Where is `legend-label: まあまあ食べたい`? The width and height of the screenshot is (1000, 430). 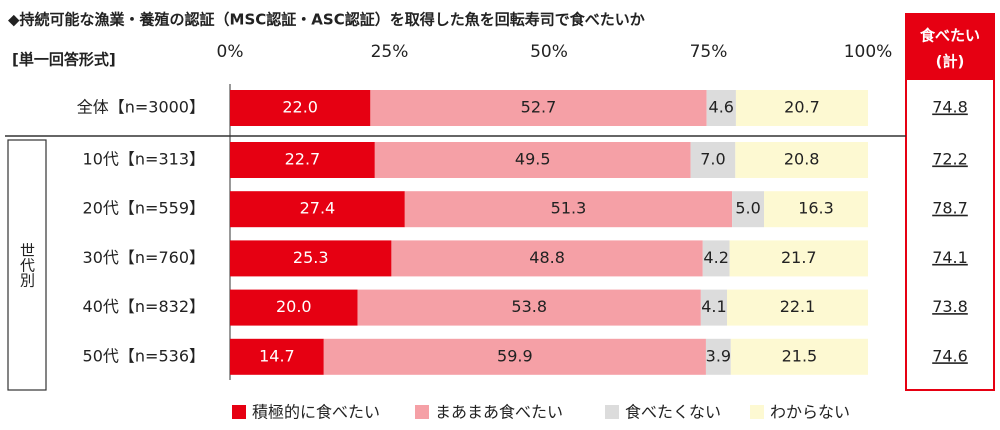 legend-label: まあまあ食べたい is located at coordinates (499, 412).